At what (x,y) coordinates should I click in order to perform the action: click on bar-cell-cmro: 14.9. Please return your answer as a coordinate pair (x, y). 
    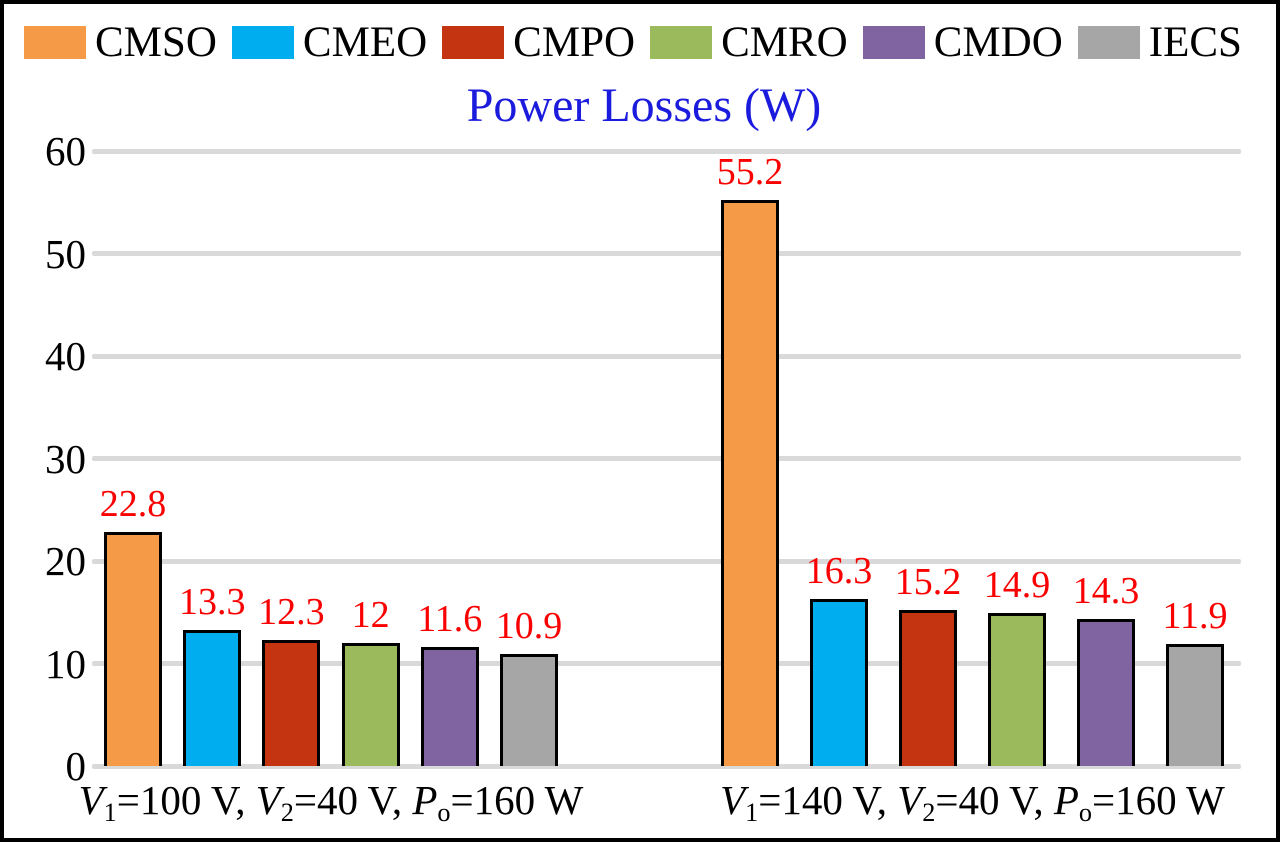
    Looking at the image, I should click on (1017, 666).